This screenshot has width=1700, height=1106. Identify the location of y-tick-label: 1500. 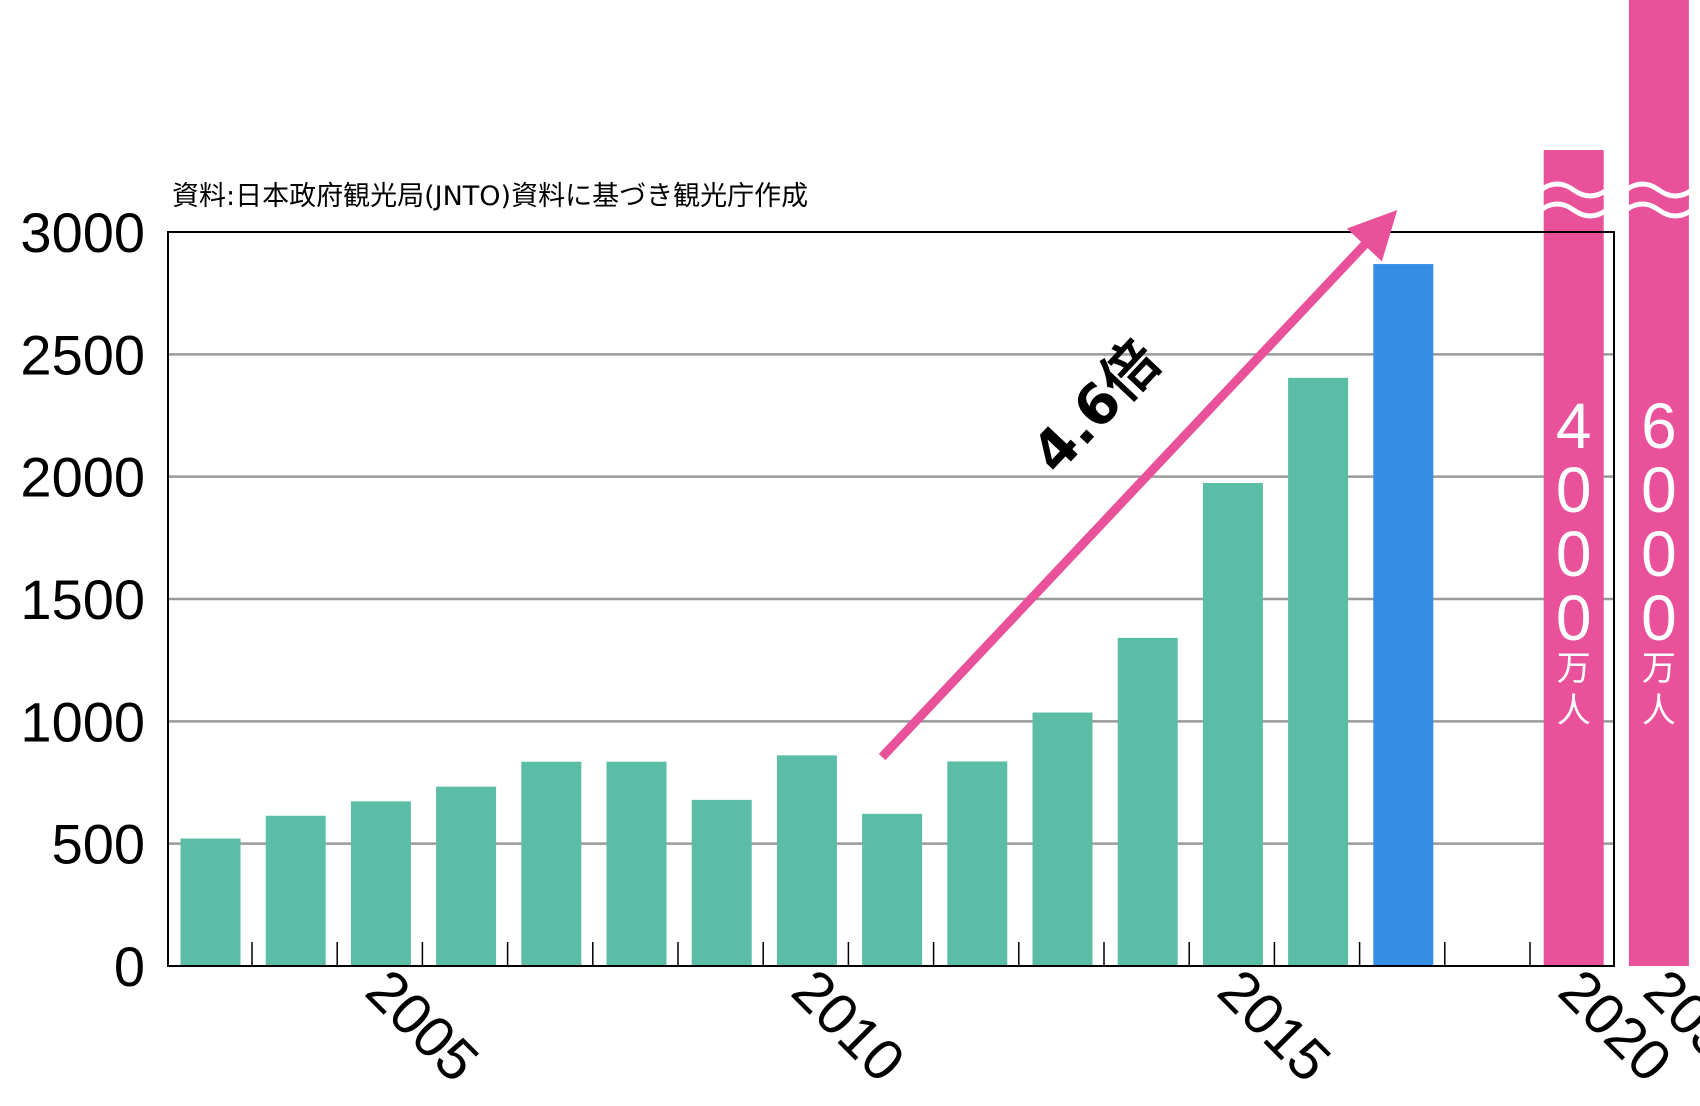
(82, 599).